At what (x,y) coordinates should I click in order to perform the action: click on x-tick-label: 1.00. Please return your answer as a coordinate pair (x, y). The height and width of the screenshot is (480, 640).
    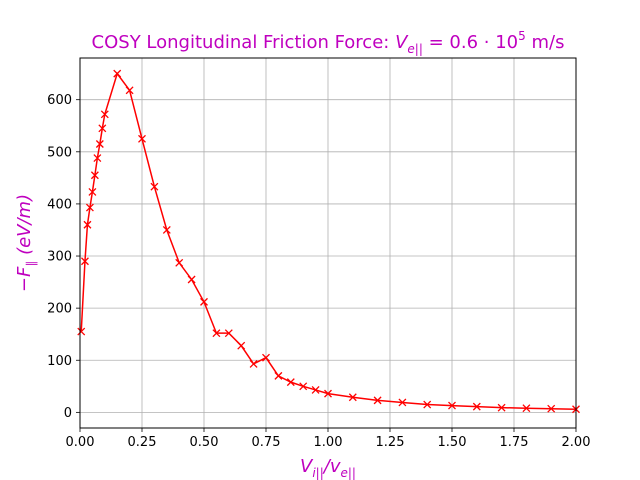
    Looking at the image, I should click on (328, 442).